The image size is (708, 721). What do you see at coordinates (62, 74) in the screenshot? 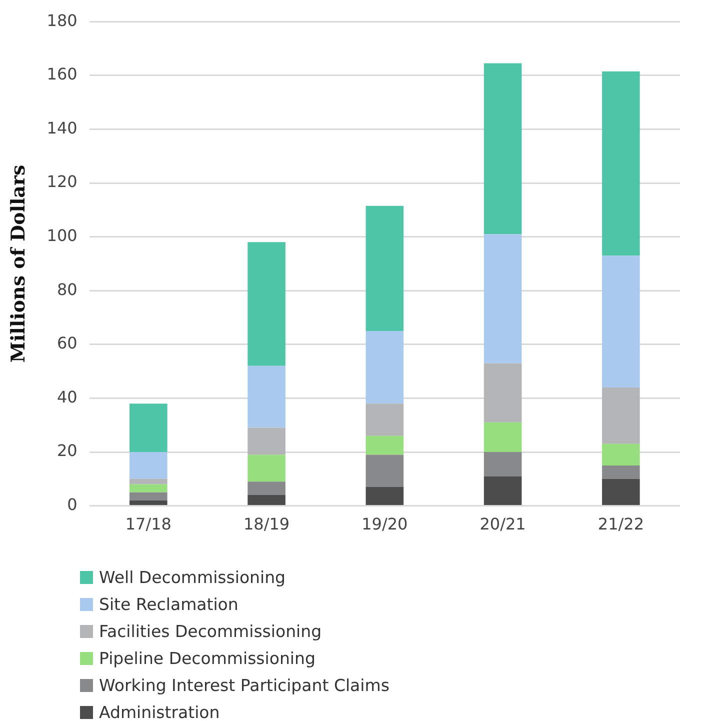
I see `y-tick-label: 160` at bounding box center [62, 74].